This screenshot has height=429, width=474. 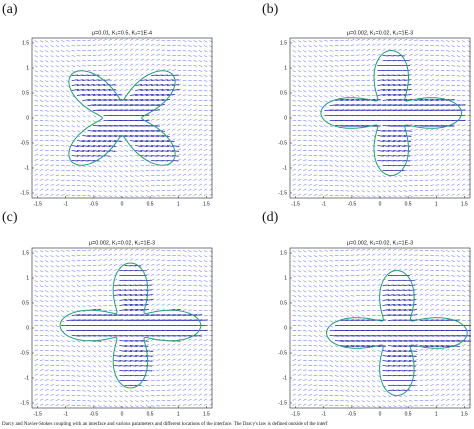 I want to click on panel-title: μ=0.01, K₁=0.5, K₂=1E-4, so click(x=122, y=33).